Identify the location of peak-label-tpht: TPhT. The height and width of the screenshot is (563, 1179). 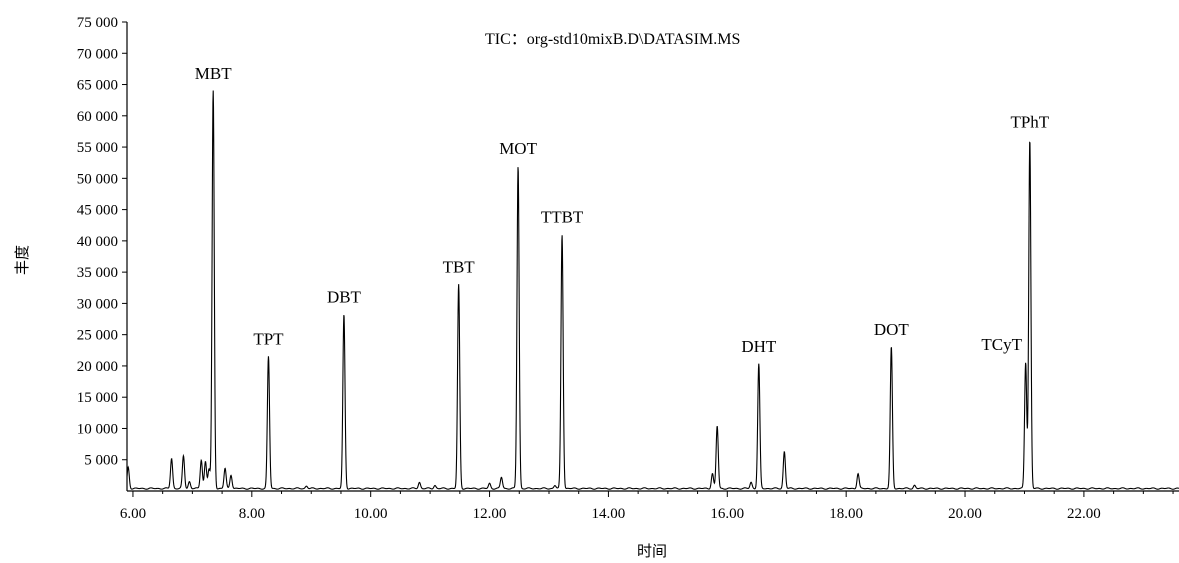
(1029, 122).